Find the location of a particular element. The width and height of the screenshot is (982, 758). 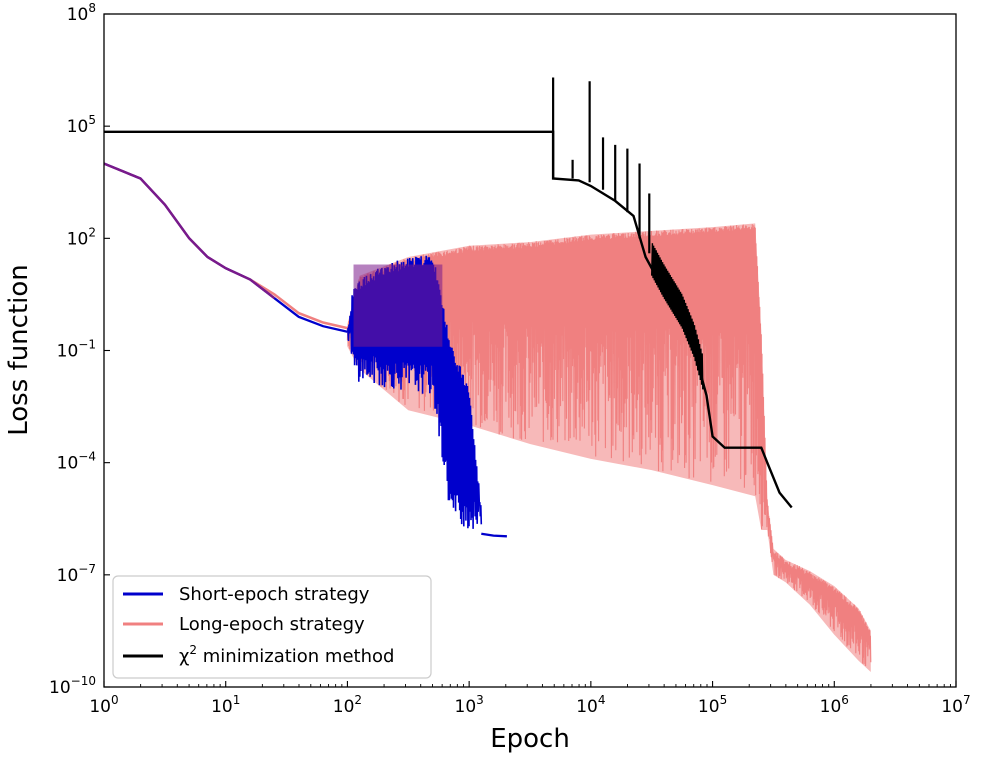

legend-chi-symbol: χ is located at coordinates (184, 656).